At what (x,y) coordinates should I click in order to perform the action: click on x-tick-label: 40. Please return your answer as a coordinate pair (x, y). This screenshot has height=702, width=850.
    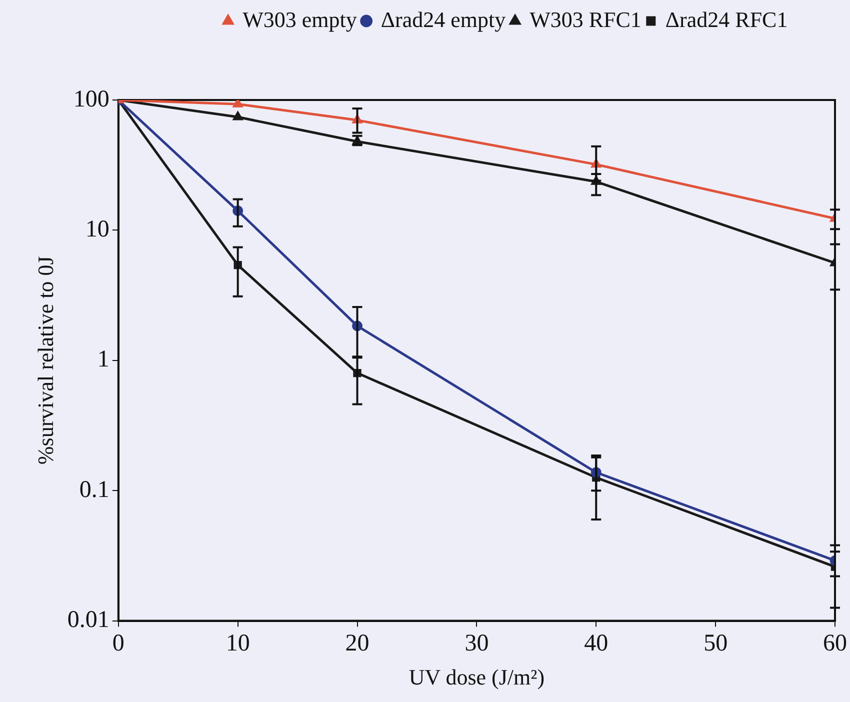
    Looking at the image, I should click on (596, 643).